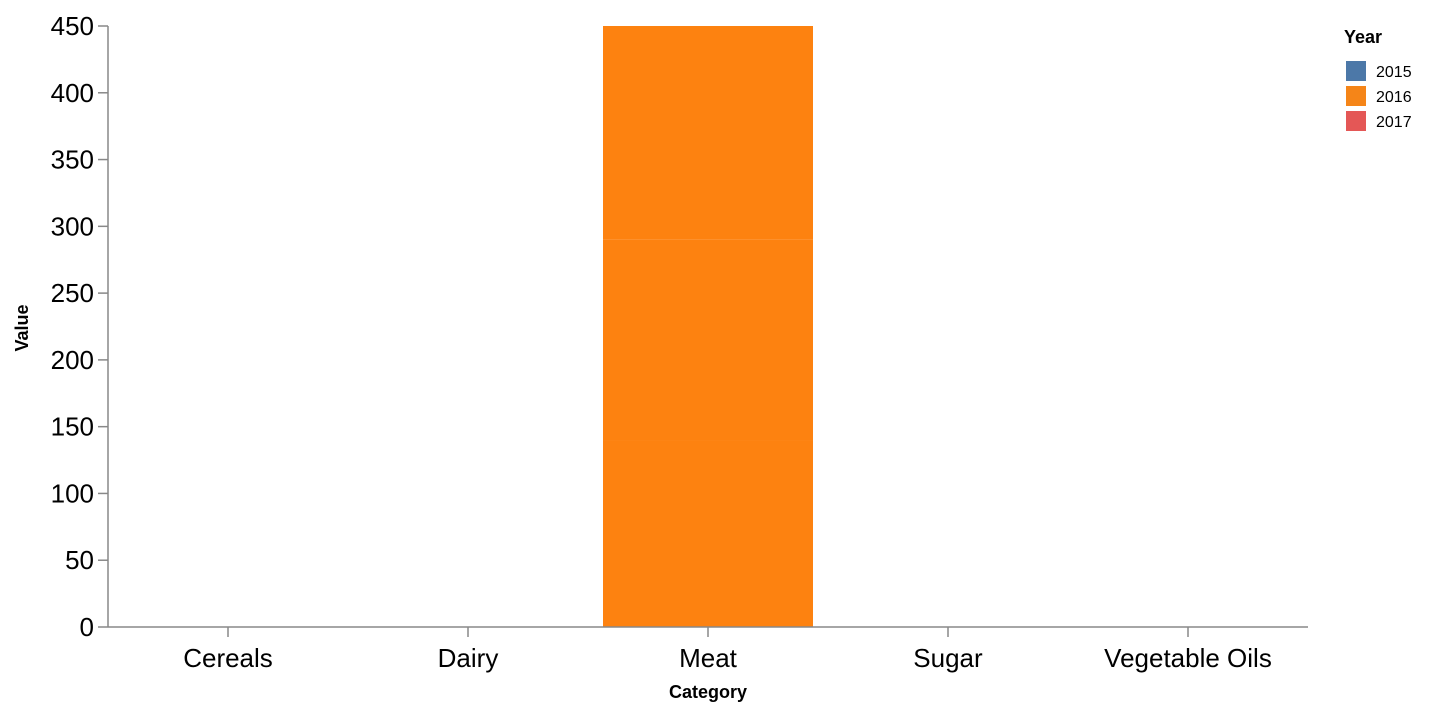 The width and height of the screenshot is (1432, 717). Describe the element at coordinates (708, 533) in the screenshot. I see `bar-meat-2015` at that location.